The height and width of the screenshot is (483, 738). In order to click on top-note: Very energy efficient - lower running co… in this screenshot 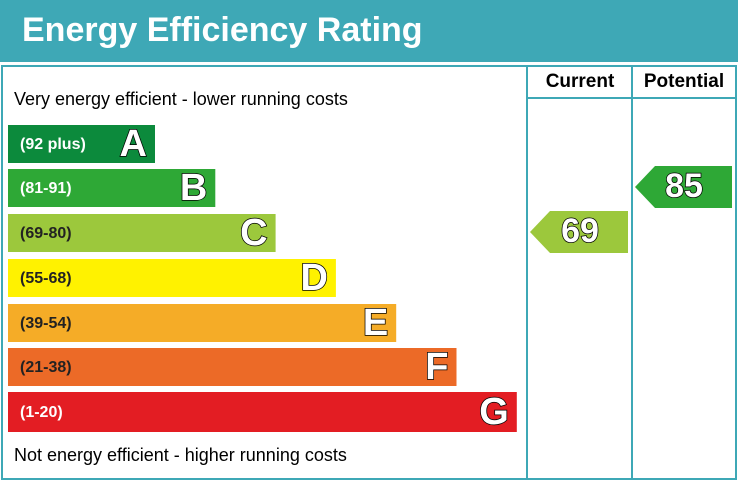, I will do `click(181, 99)`.